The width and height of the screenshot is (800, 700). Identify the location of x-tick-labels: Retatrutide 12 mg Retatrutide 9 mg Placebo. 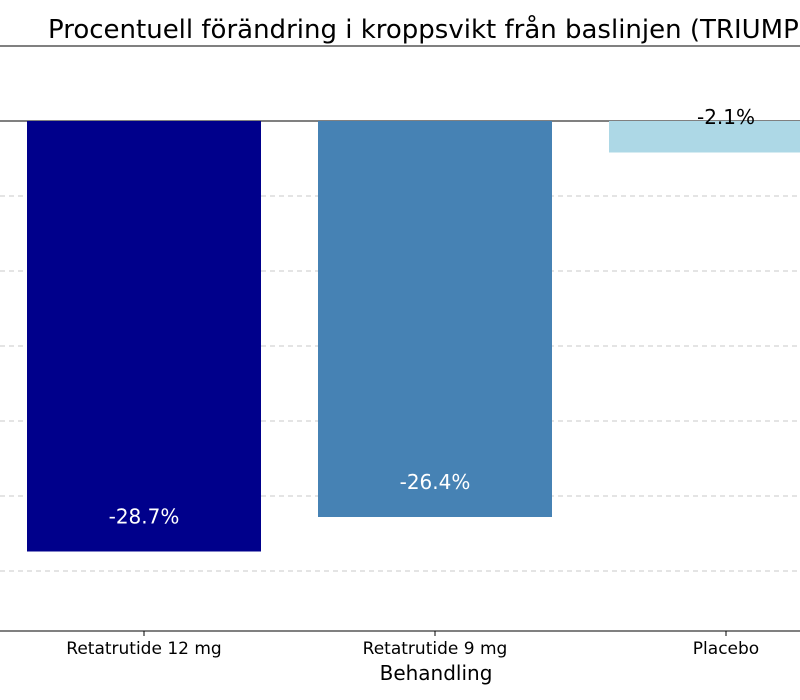
(412, 645).